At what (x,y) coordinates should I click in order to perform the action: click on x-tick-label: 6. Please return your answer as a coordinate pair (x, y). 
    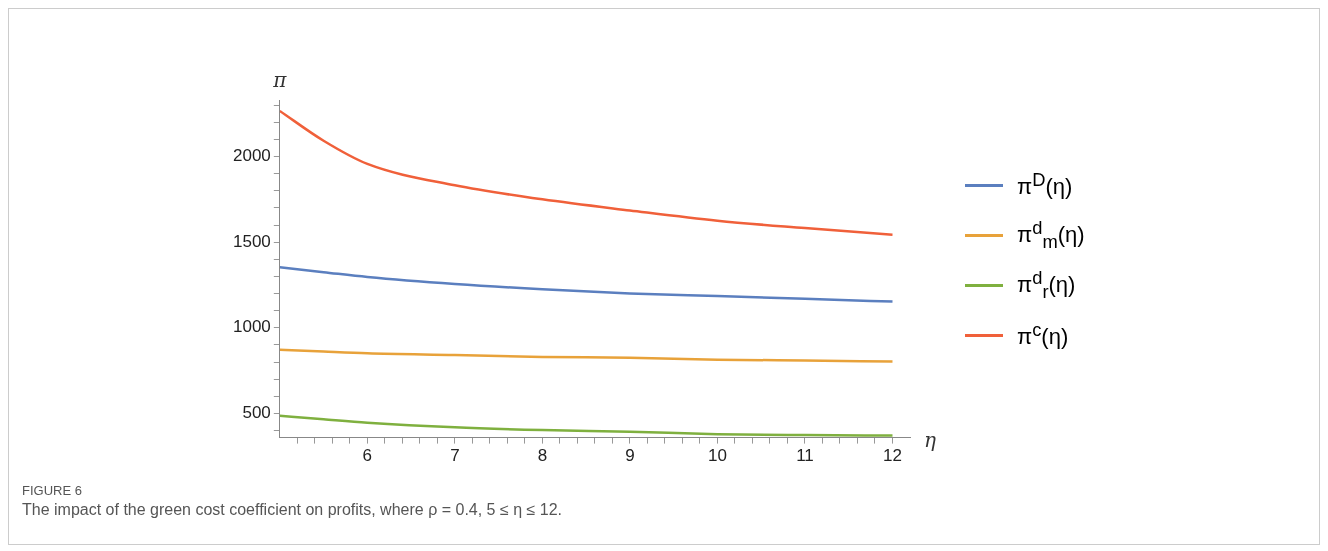
    Looking at the image, I should click on (367, 456).